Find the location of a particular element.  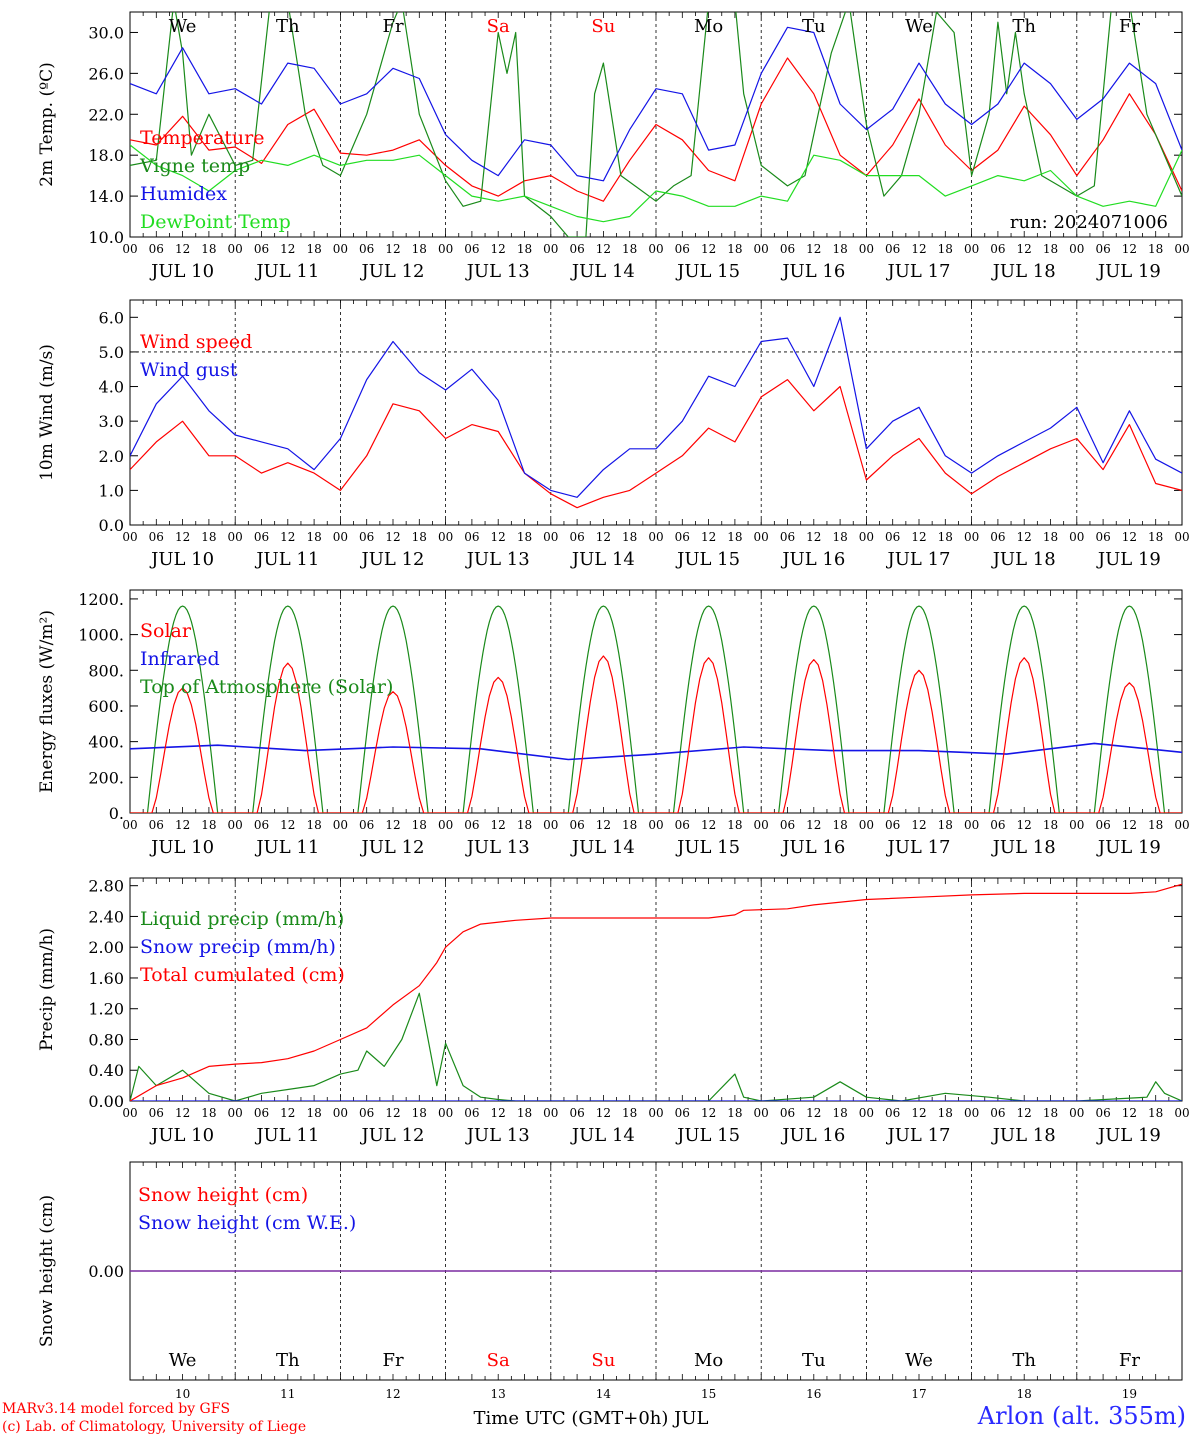

day-number-label: 10 is located at coordinates (182, 1394).